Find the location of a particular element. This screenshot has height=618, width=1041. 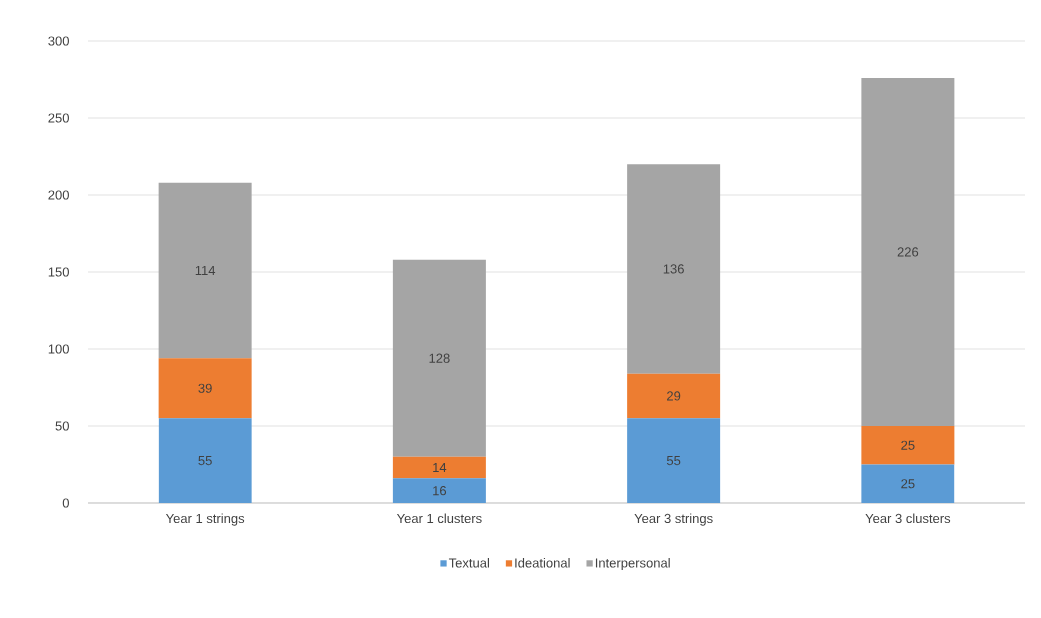

data-label: 114 is located at coordinates (205, 270).